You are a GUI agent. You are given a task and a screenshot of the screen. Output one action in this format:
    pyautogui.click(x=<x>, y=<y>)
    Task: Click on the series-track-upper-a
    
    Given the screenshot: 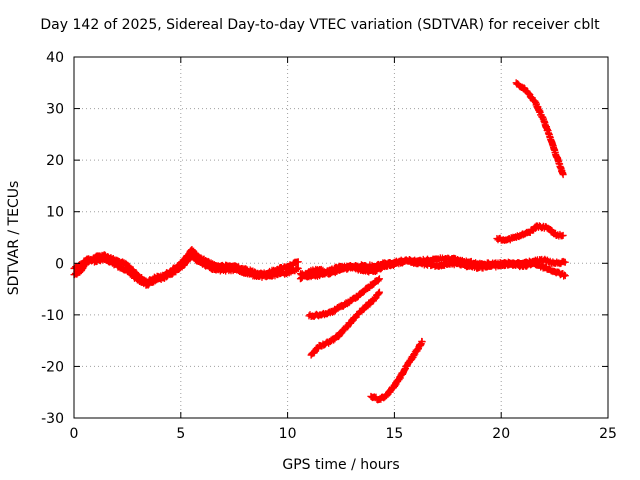 What is the action you would take?
    pyautogui.click(x=530, y=233)
    